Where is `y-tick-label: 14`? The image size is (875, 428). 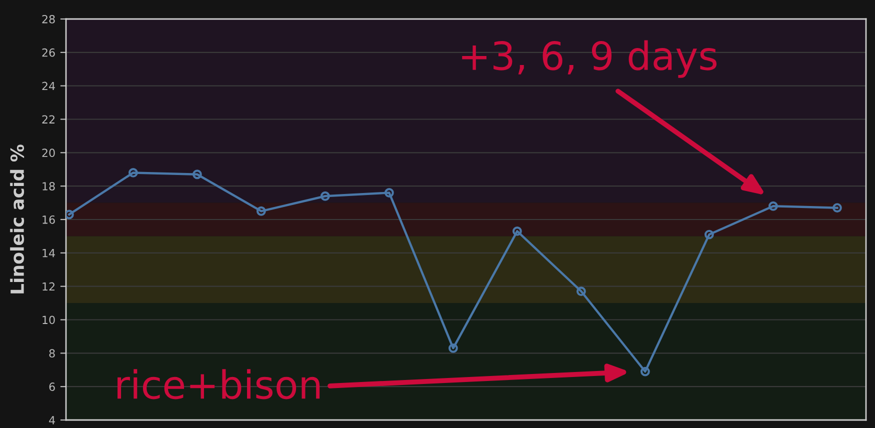
y-tick-label: 14 is located at coordinates (48, 253).